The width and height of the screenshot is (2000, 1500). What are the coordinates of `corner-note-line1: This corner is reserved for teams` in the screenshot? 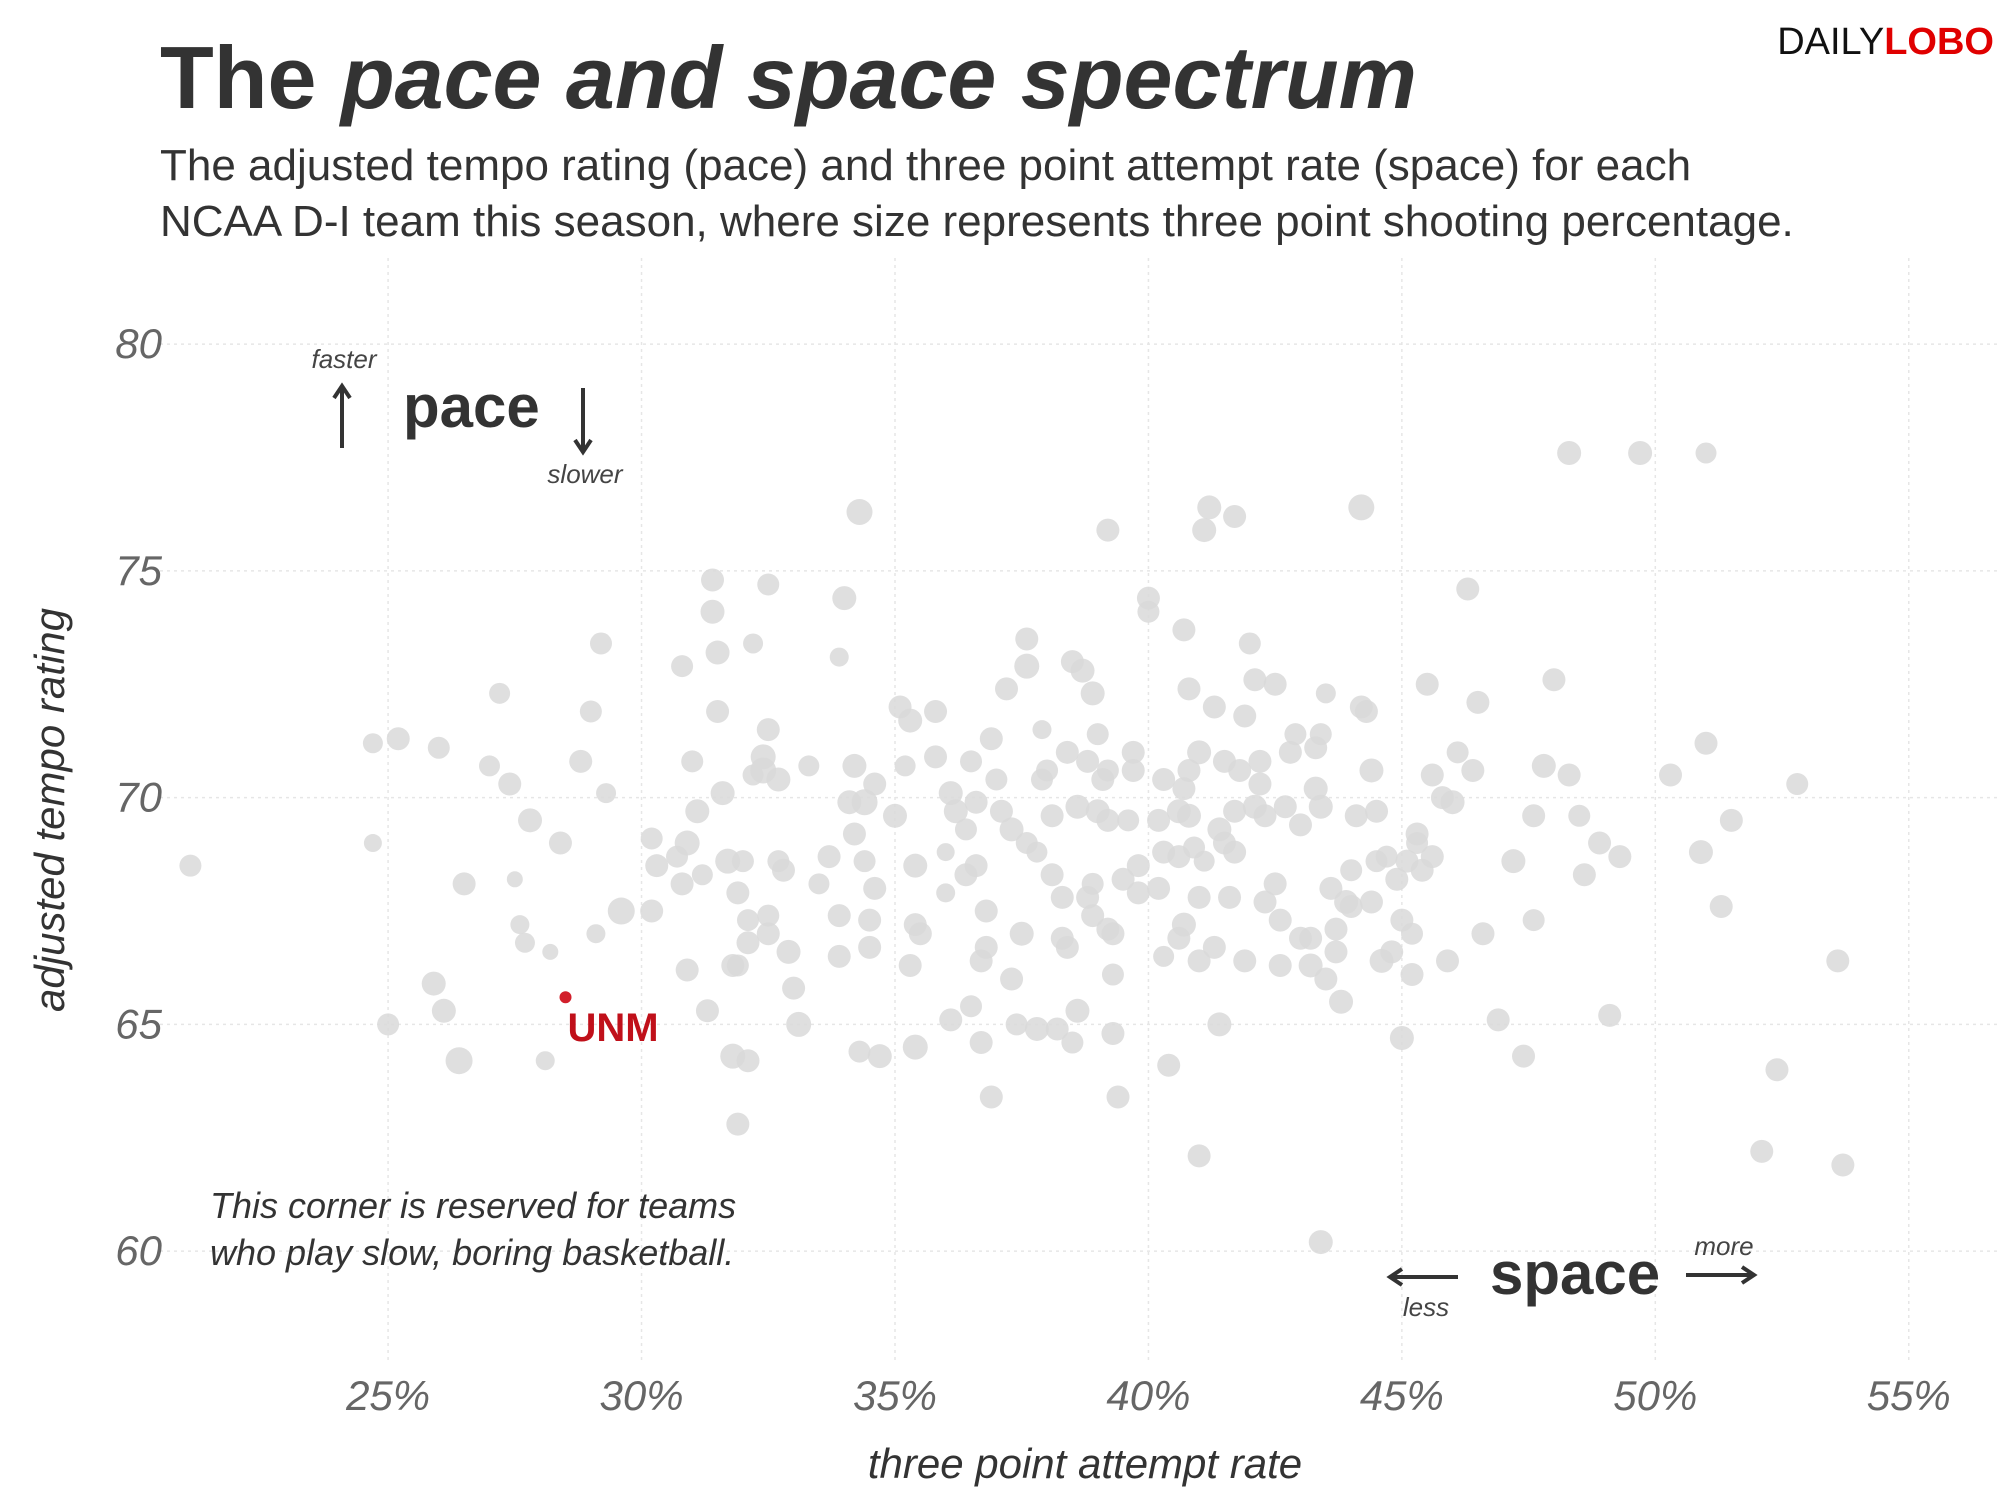 It's located at (473, 1205).